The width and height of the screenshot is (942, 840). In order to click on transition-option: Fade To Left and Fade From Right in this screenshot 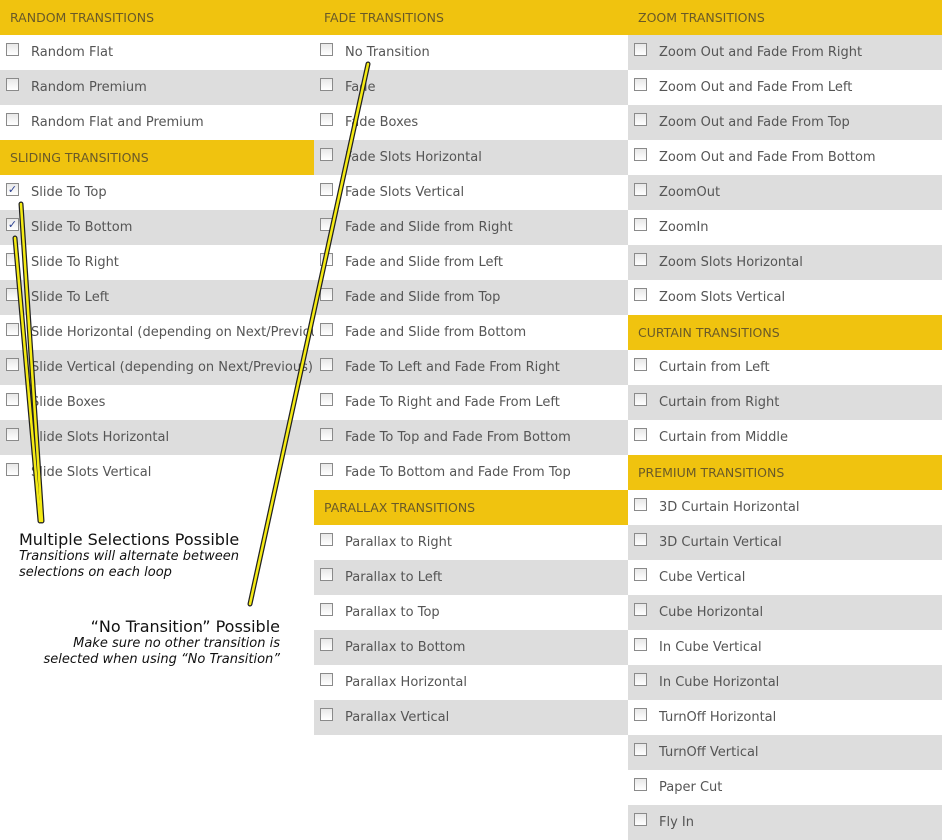, I will do `click(471, 367)`.